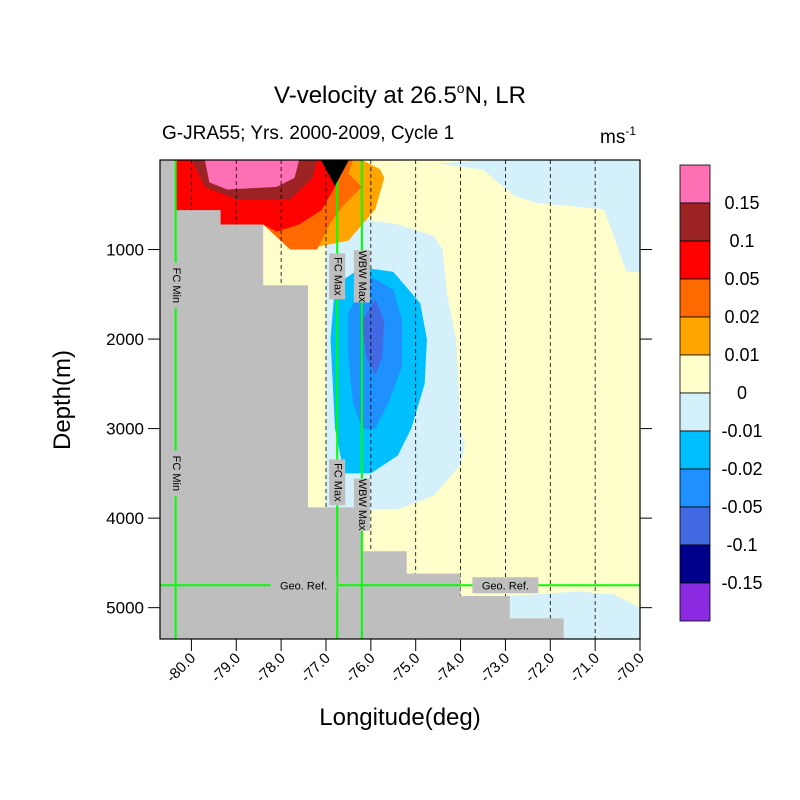 The image size is (800, 800). What do you see at coordinates (360, 668) in the screenshot?
I see `x-tick-label: -76.0` at bounding box center [360, 668].